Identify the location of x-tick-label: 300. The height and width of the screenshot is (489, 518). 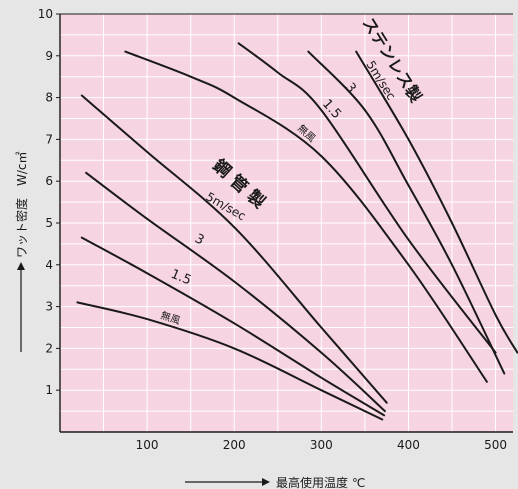
(321, 445).